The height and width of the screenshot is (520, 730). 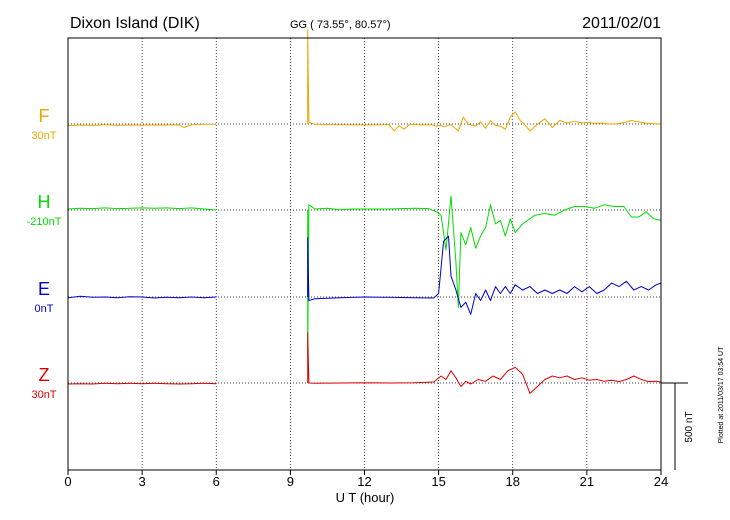 I want to click on x-tick-label: 24, so click(x=661, y=481).